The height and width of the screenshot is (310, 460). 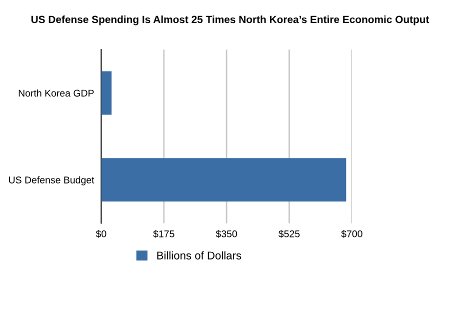 What do you see at coordinates (163, 234) in the screenshot?
I see `x-tick-label: $175` at bounding box center [163, 234].